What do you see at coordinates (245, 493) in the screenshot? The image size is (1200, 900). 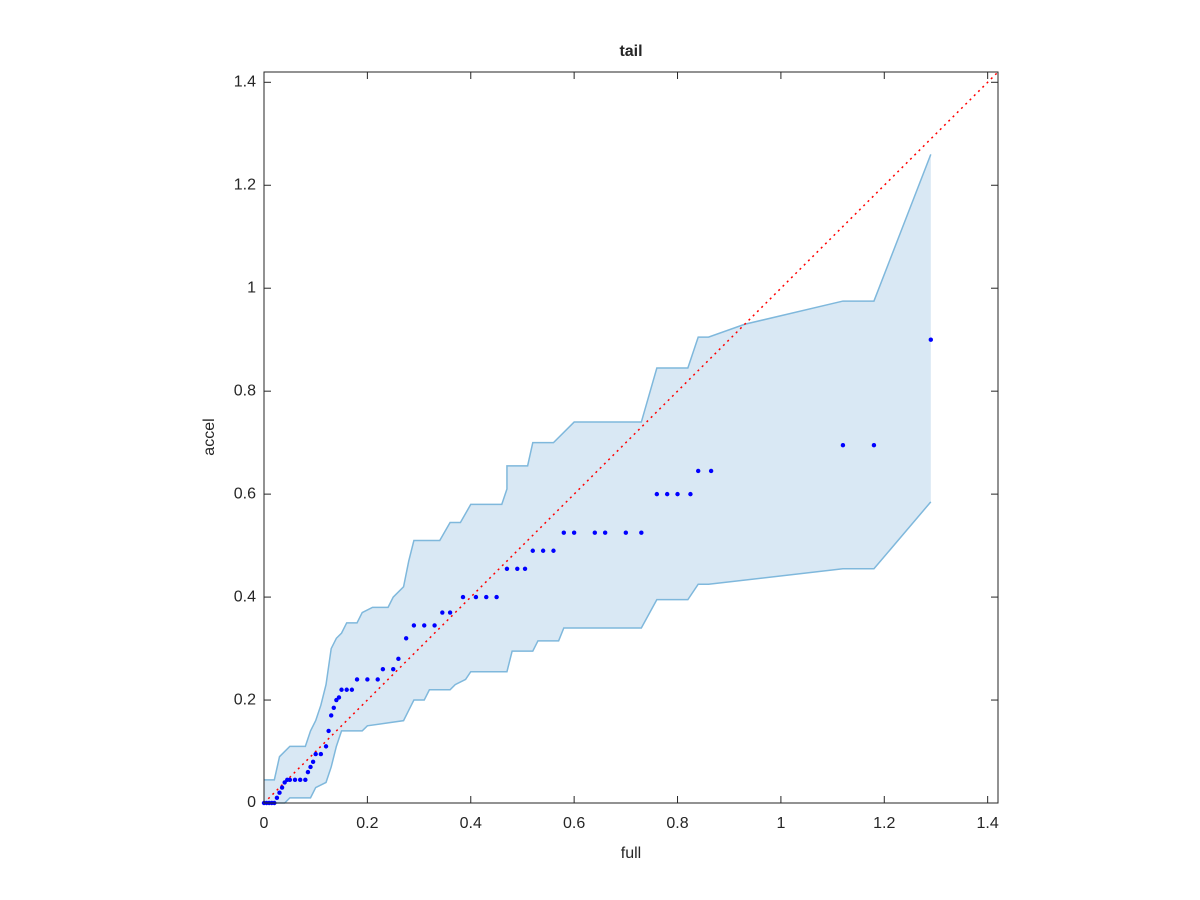 I see `y-tick-label: 0.6` at bounding box center [245, 493].